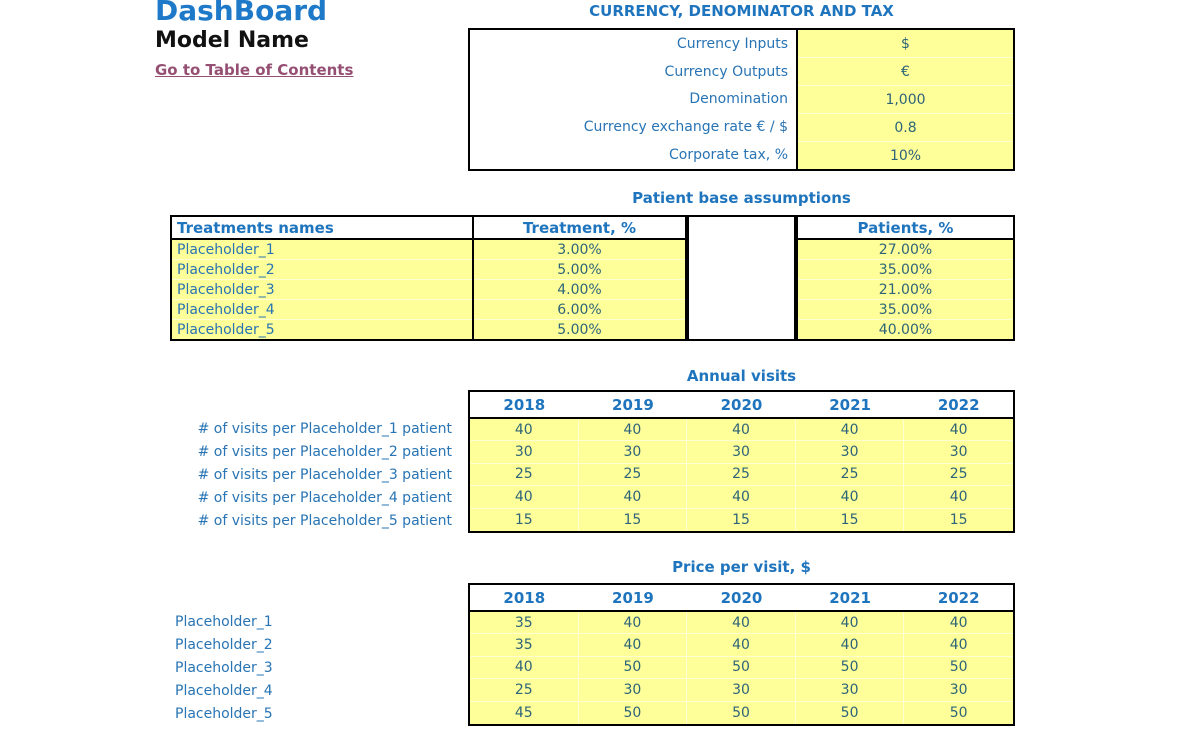 This screenshot has width=1177, height=754. I want to click on currency-inputs-cell: $, so click(905, 44).